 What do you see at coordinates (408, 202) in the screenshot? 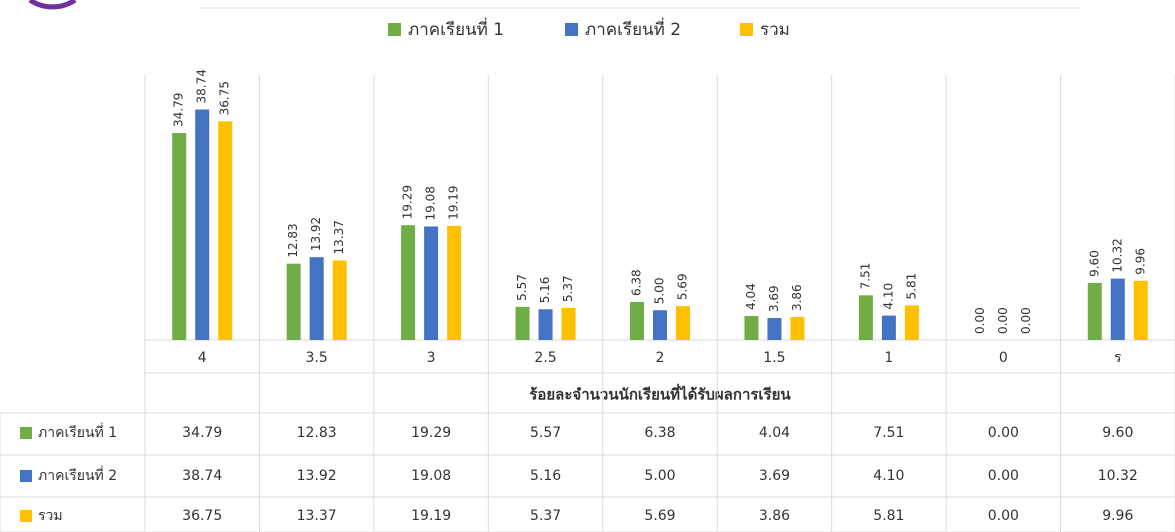
I see `data-label: 19.29` at bounding box center [408, 202].